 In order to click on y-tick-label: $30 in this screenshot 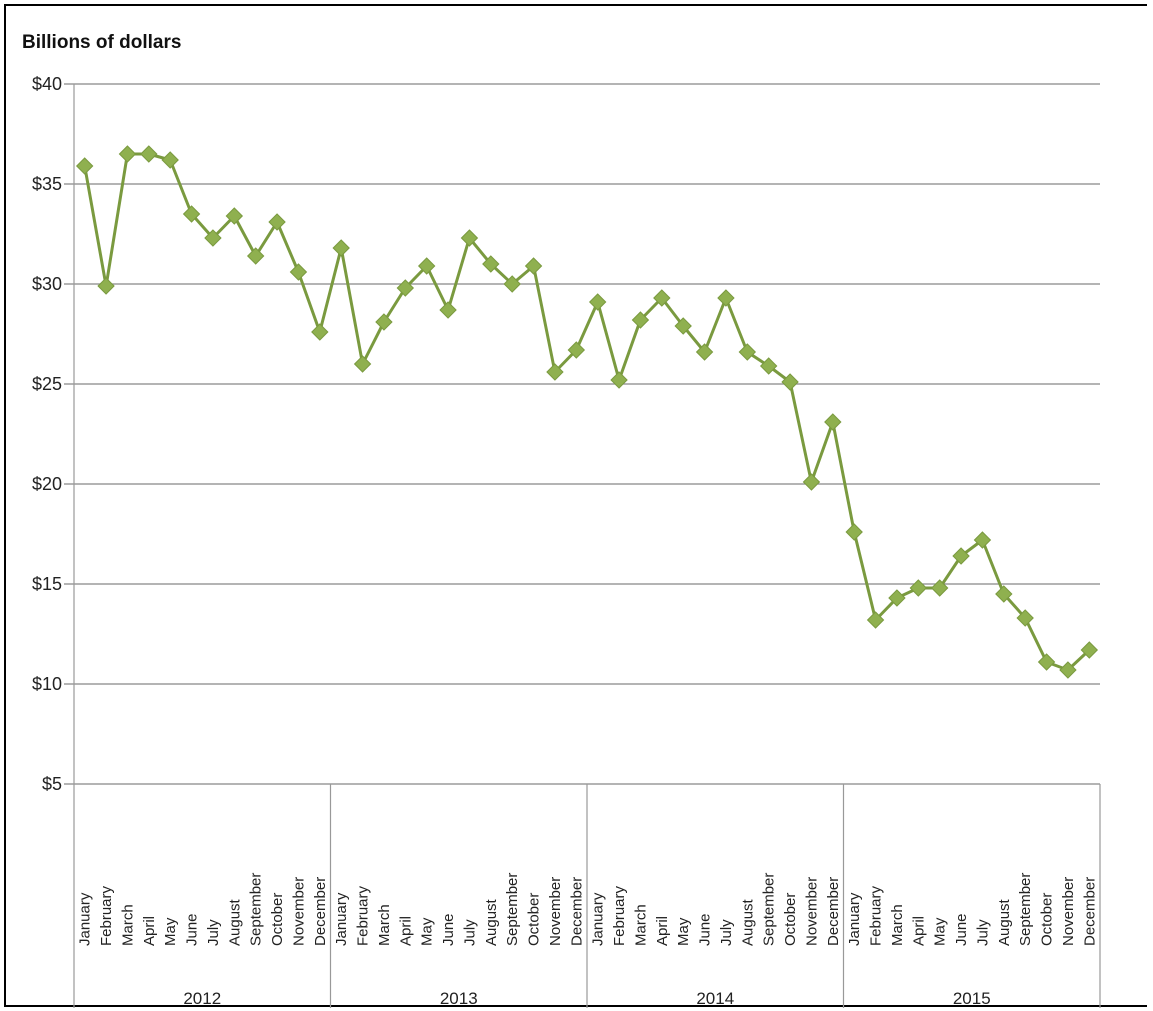, I will do `click(47, 284)`.